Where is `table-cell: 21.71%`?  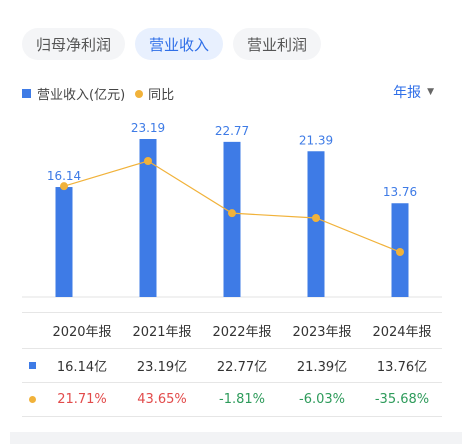 table-cell: 21.71% is located at coordinates (82, 399).